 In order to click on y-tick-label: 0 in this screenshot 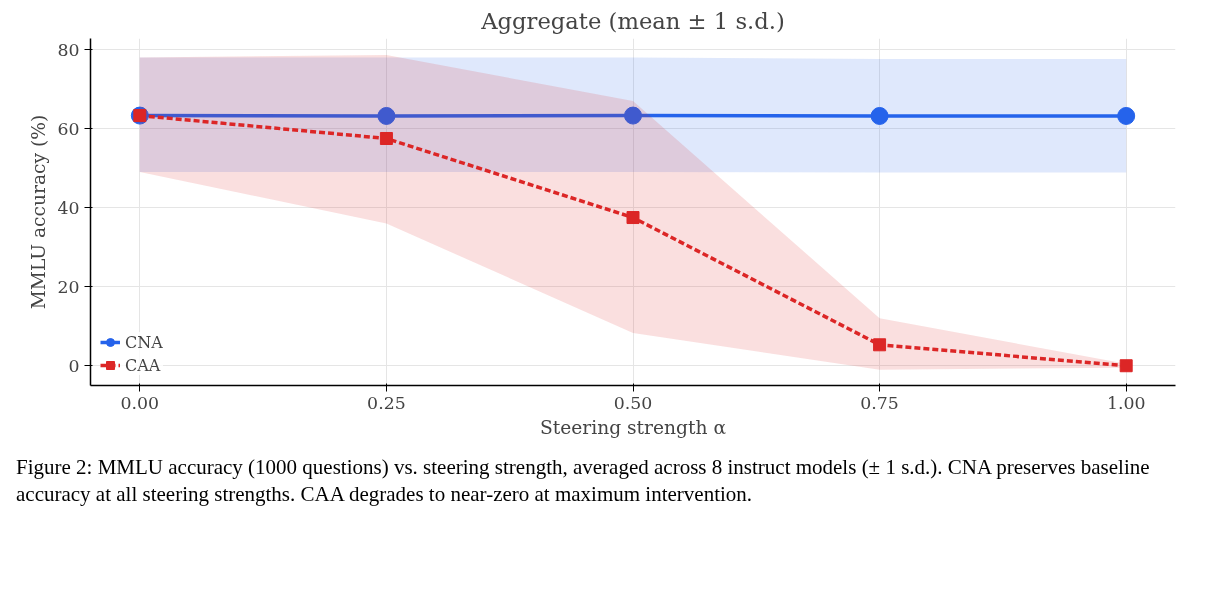, I will do `click(74, 365)`.